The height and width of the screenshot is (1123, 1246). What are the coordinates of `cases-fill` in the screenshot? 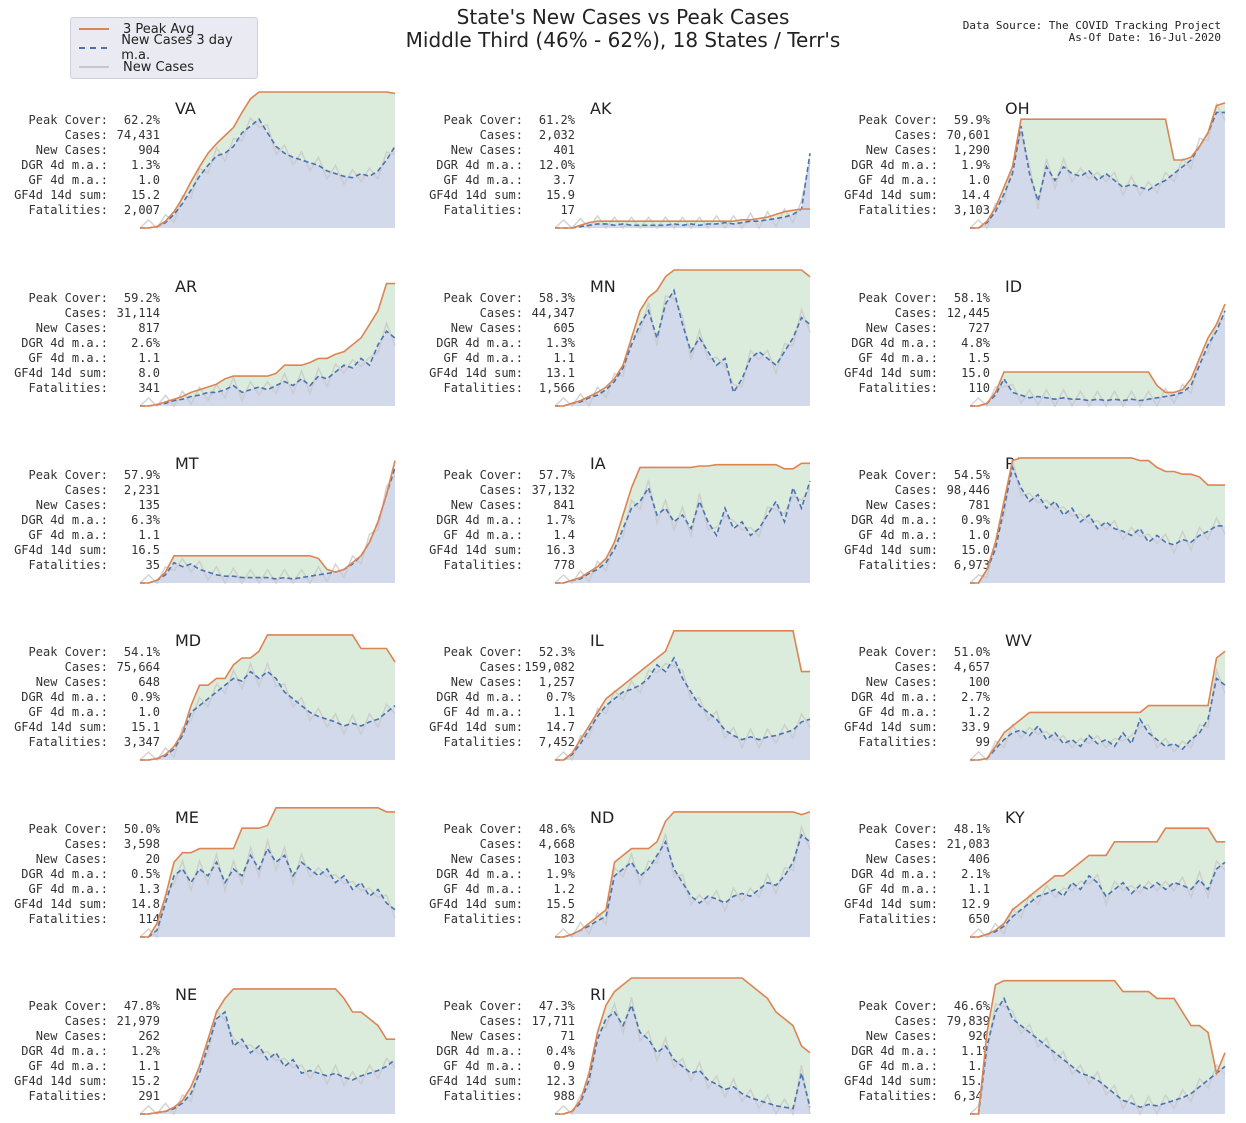 It's located at (1097, 525).